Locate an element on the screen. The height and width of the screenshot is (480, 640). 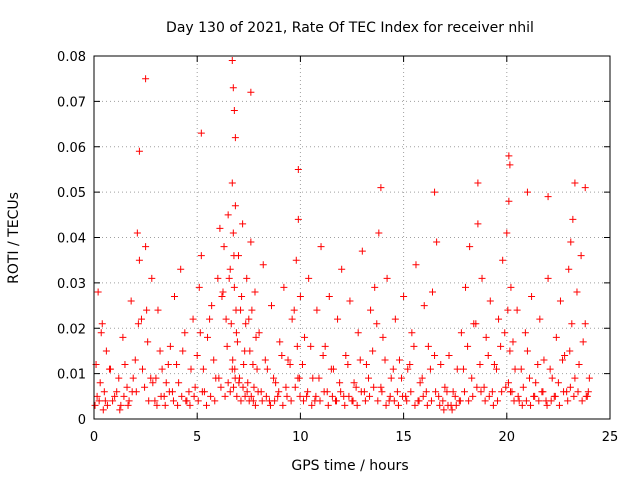
y-tick-label: 0.05 is located at coordinates (71, 193).